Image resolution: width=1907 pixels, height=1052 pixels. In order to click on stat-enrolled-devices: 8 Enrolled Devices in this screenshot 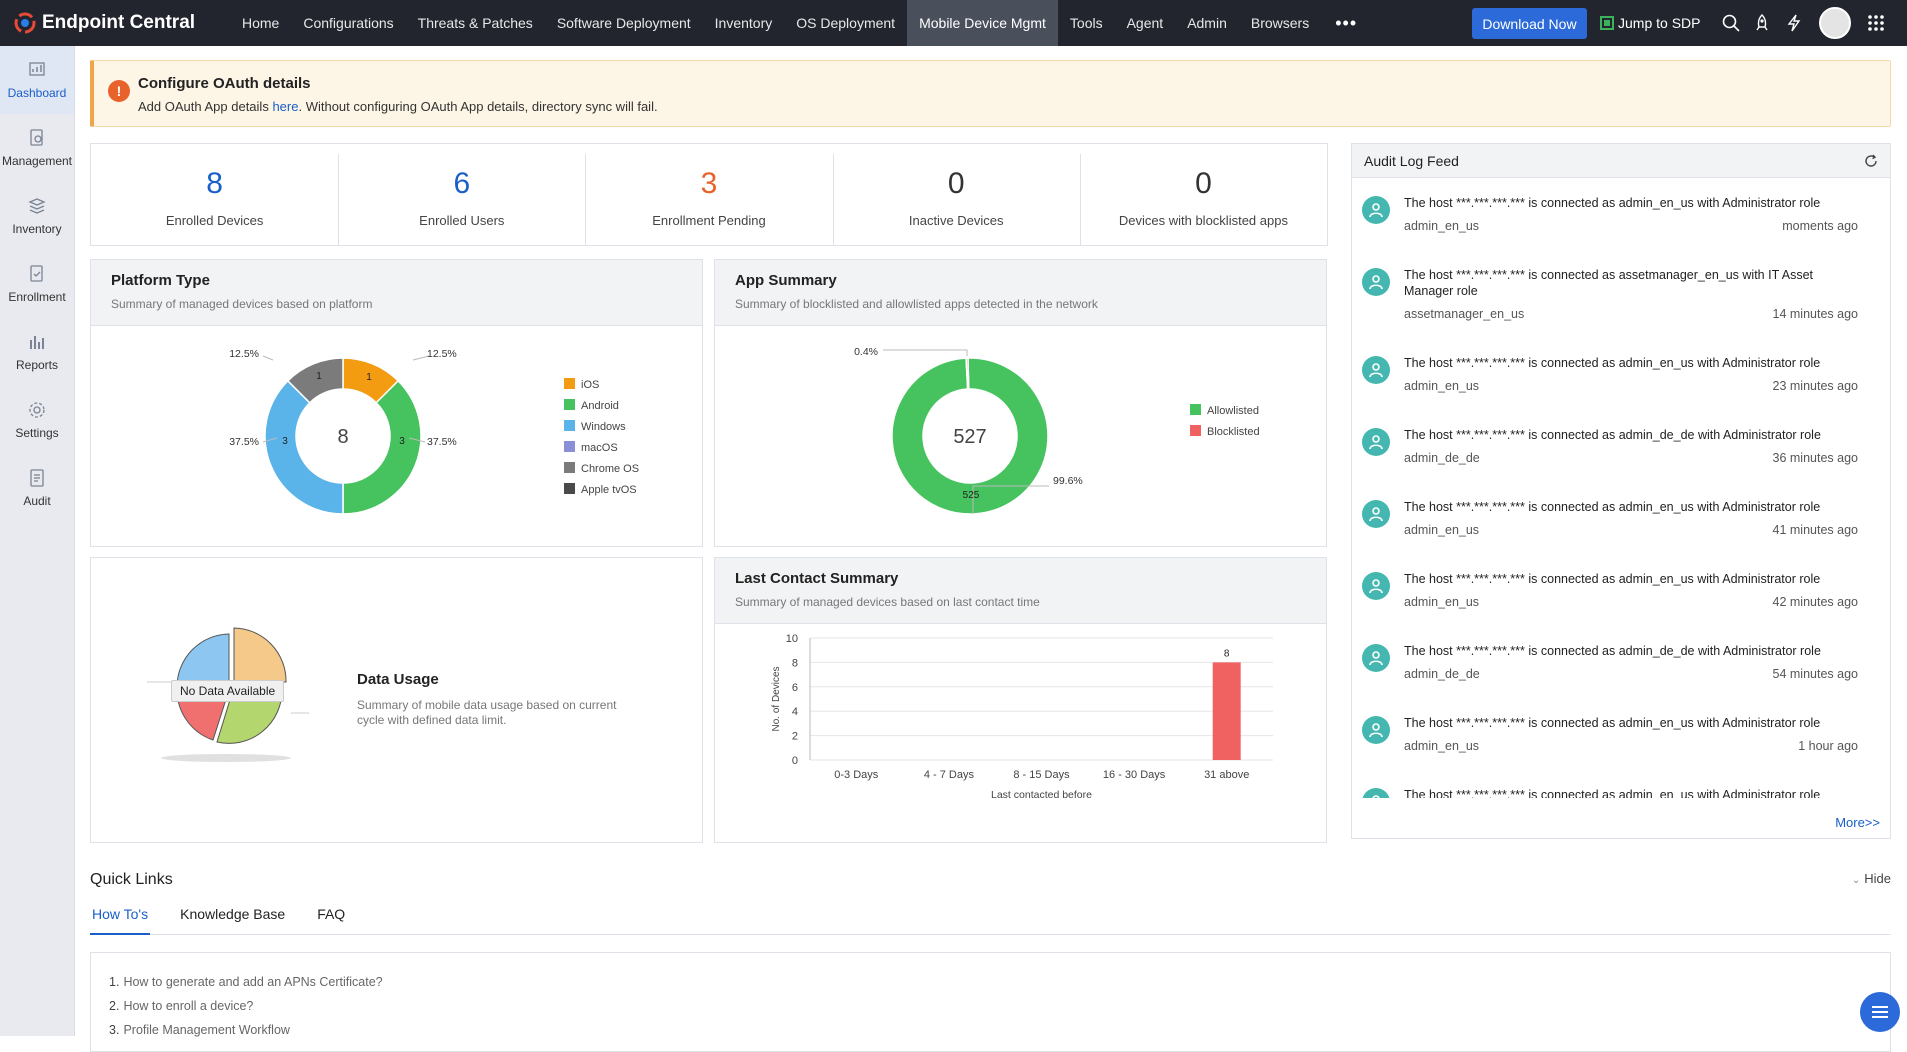, I will do `click(214, 194)`.